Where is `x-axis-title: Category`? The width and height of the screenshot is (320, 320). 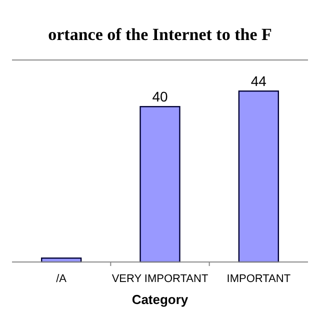
x-axis-title: Category is located at coordinates (160, 299).